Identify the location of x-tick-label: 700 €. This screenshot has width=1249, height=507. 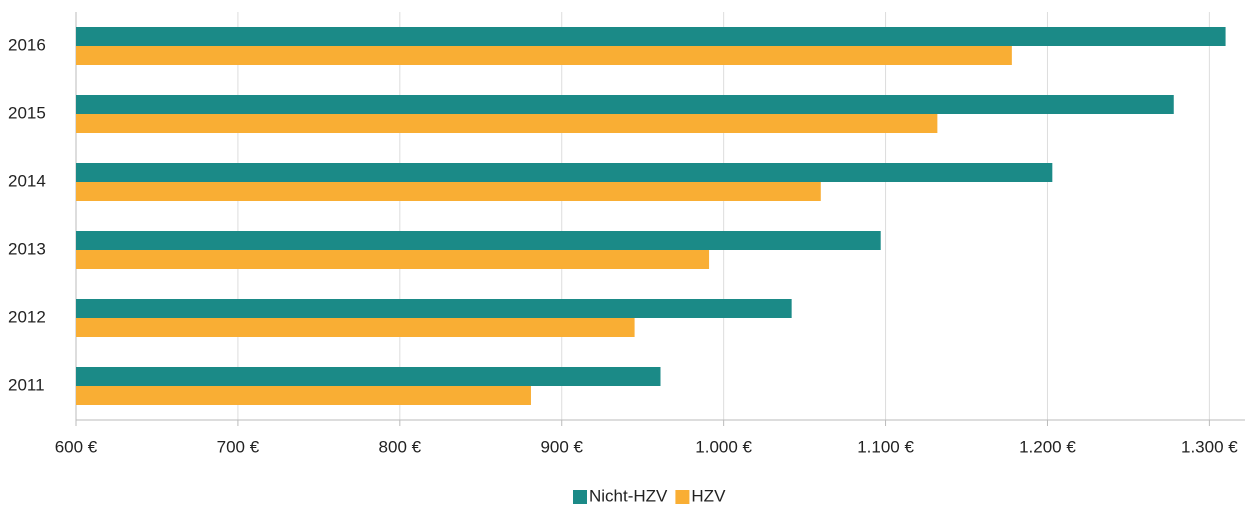
(238, 446).